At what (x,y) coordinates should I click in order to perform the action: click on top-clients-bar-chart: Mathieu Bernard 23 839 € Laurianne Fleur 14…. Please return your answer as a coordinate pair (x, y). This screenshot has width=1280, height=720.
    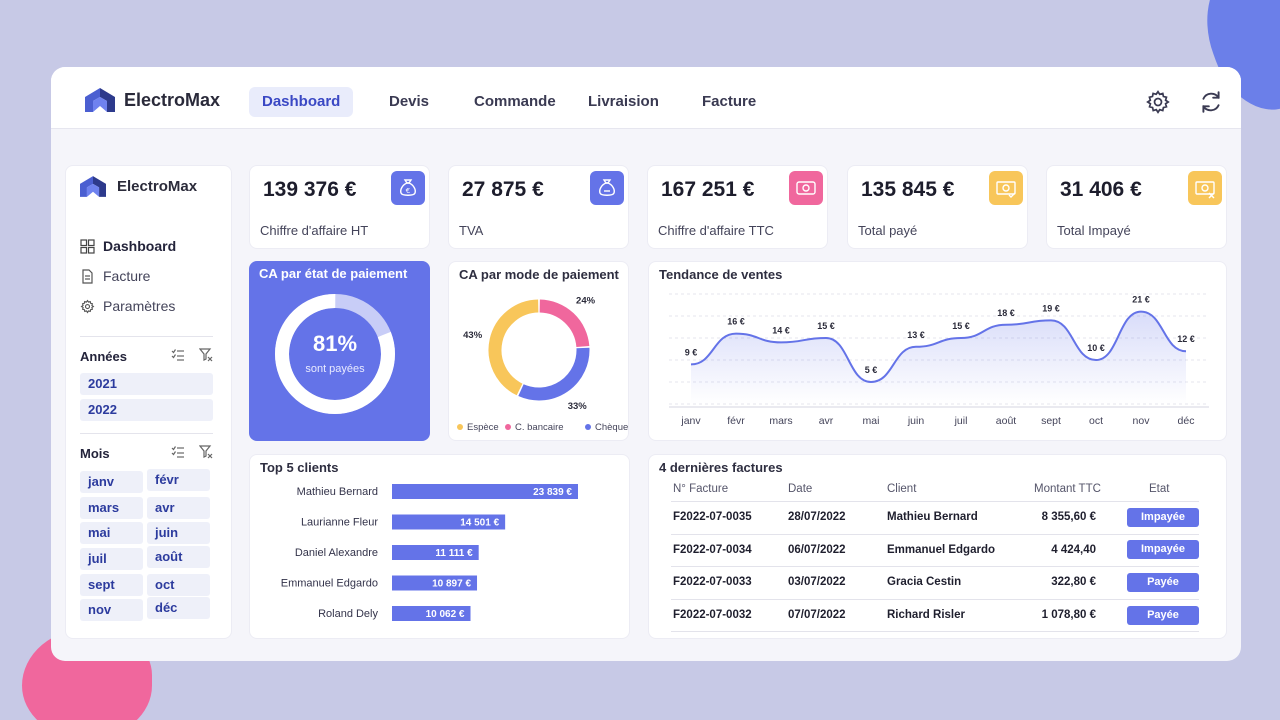
    Looking at the image, I should click on (429, 552).